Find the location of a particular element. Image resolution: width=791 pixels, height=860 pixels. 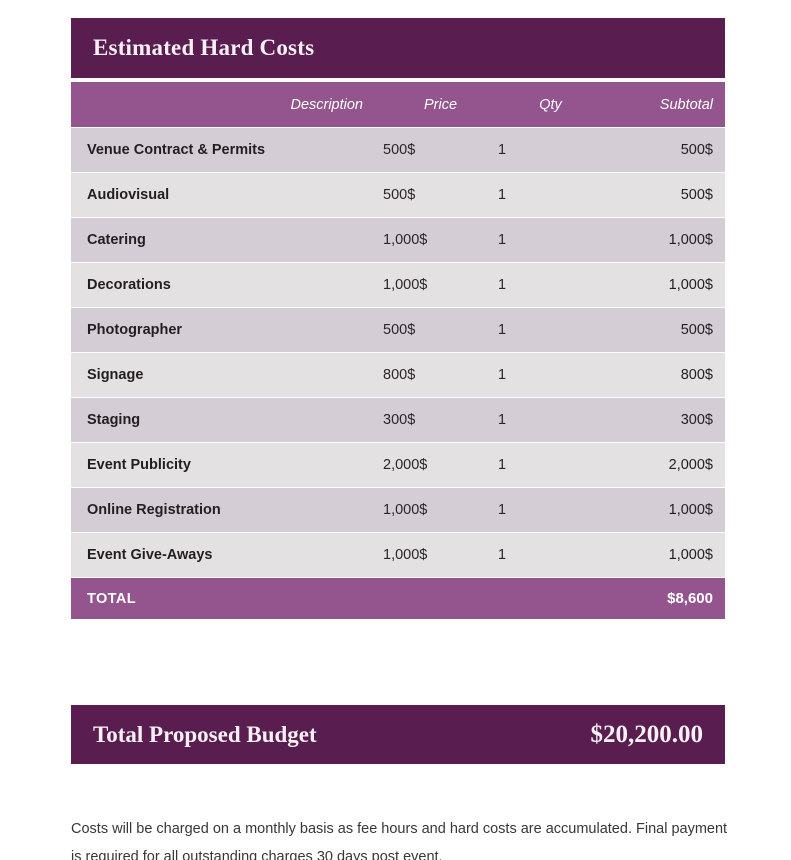

table-row: Decorations 1,000$ 1 1,000$ is located at coordinates (398, 285).